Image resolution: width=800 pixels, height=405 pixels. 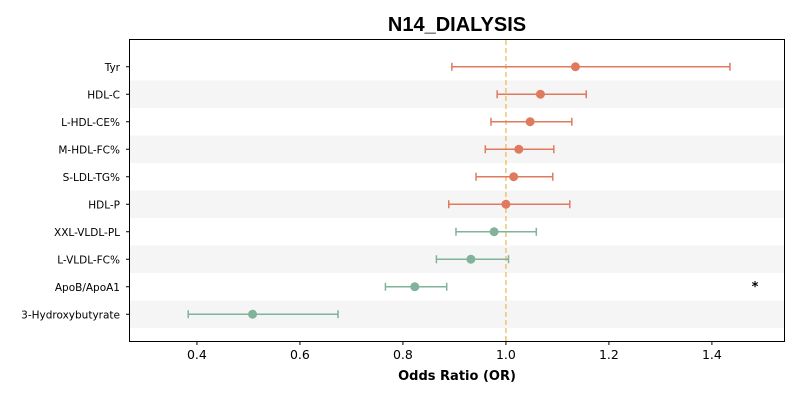 I want to click on x-tick-label: 1.0, so click(x=506, y=354).